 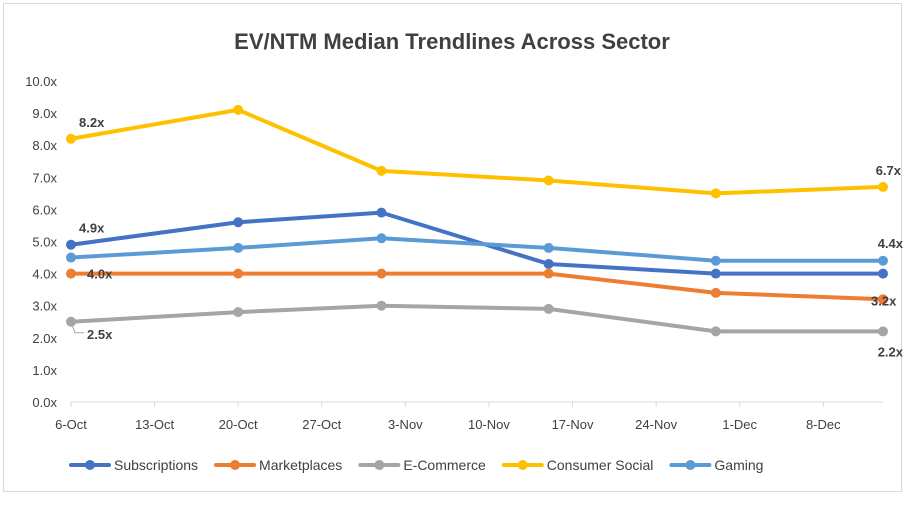 I want to click on data-label: 2.2x, so click(x=891, y=351).